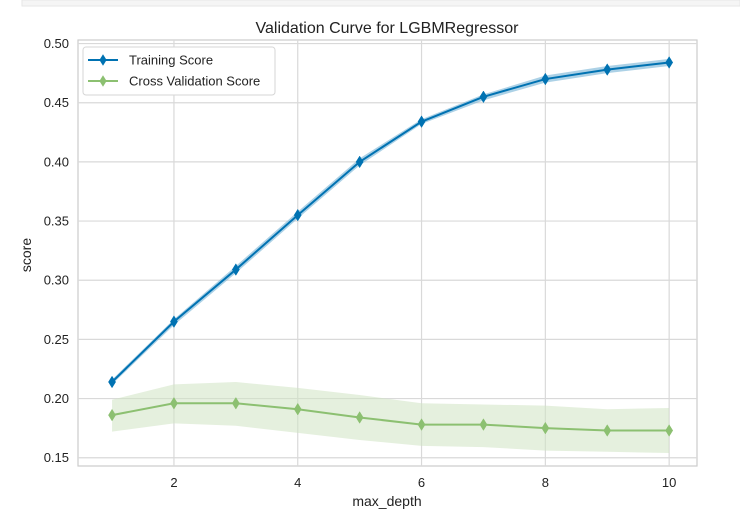 This screenshot has width=740, height=526. What do you see at coordinates (56, 280) in the screenshot?
I see `y-tick-label: 0.30` at bounding box center [56, 280].